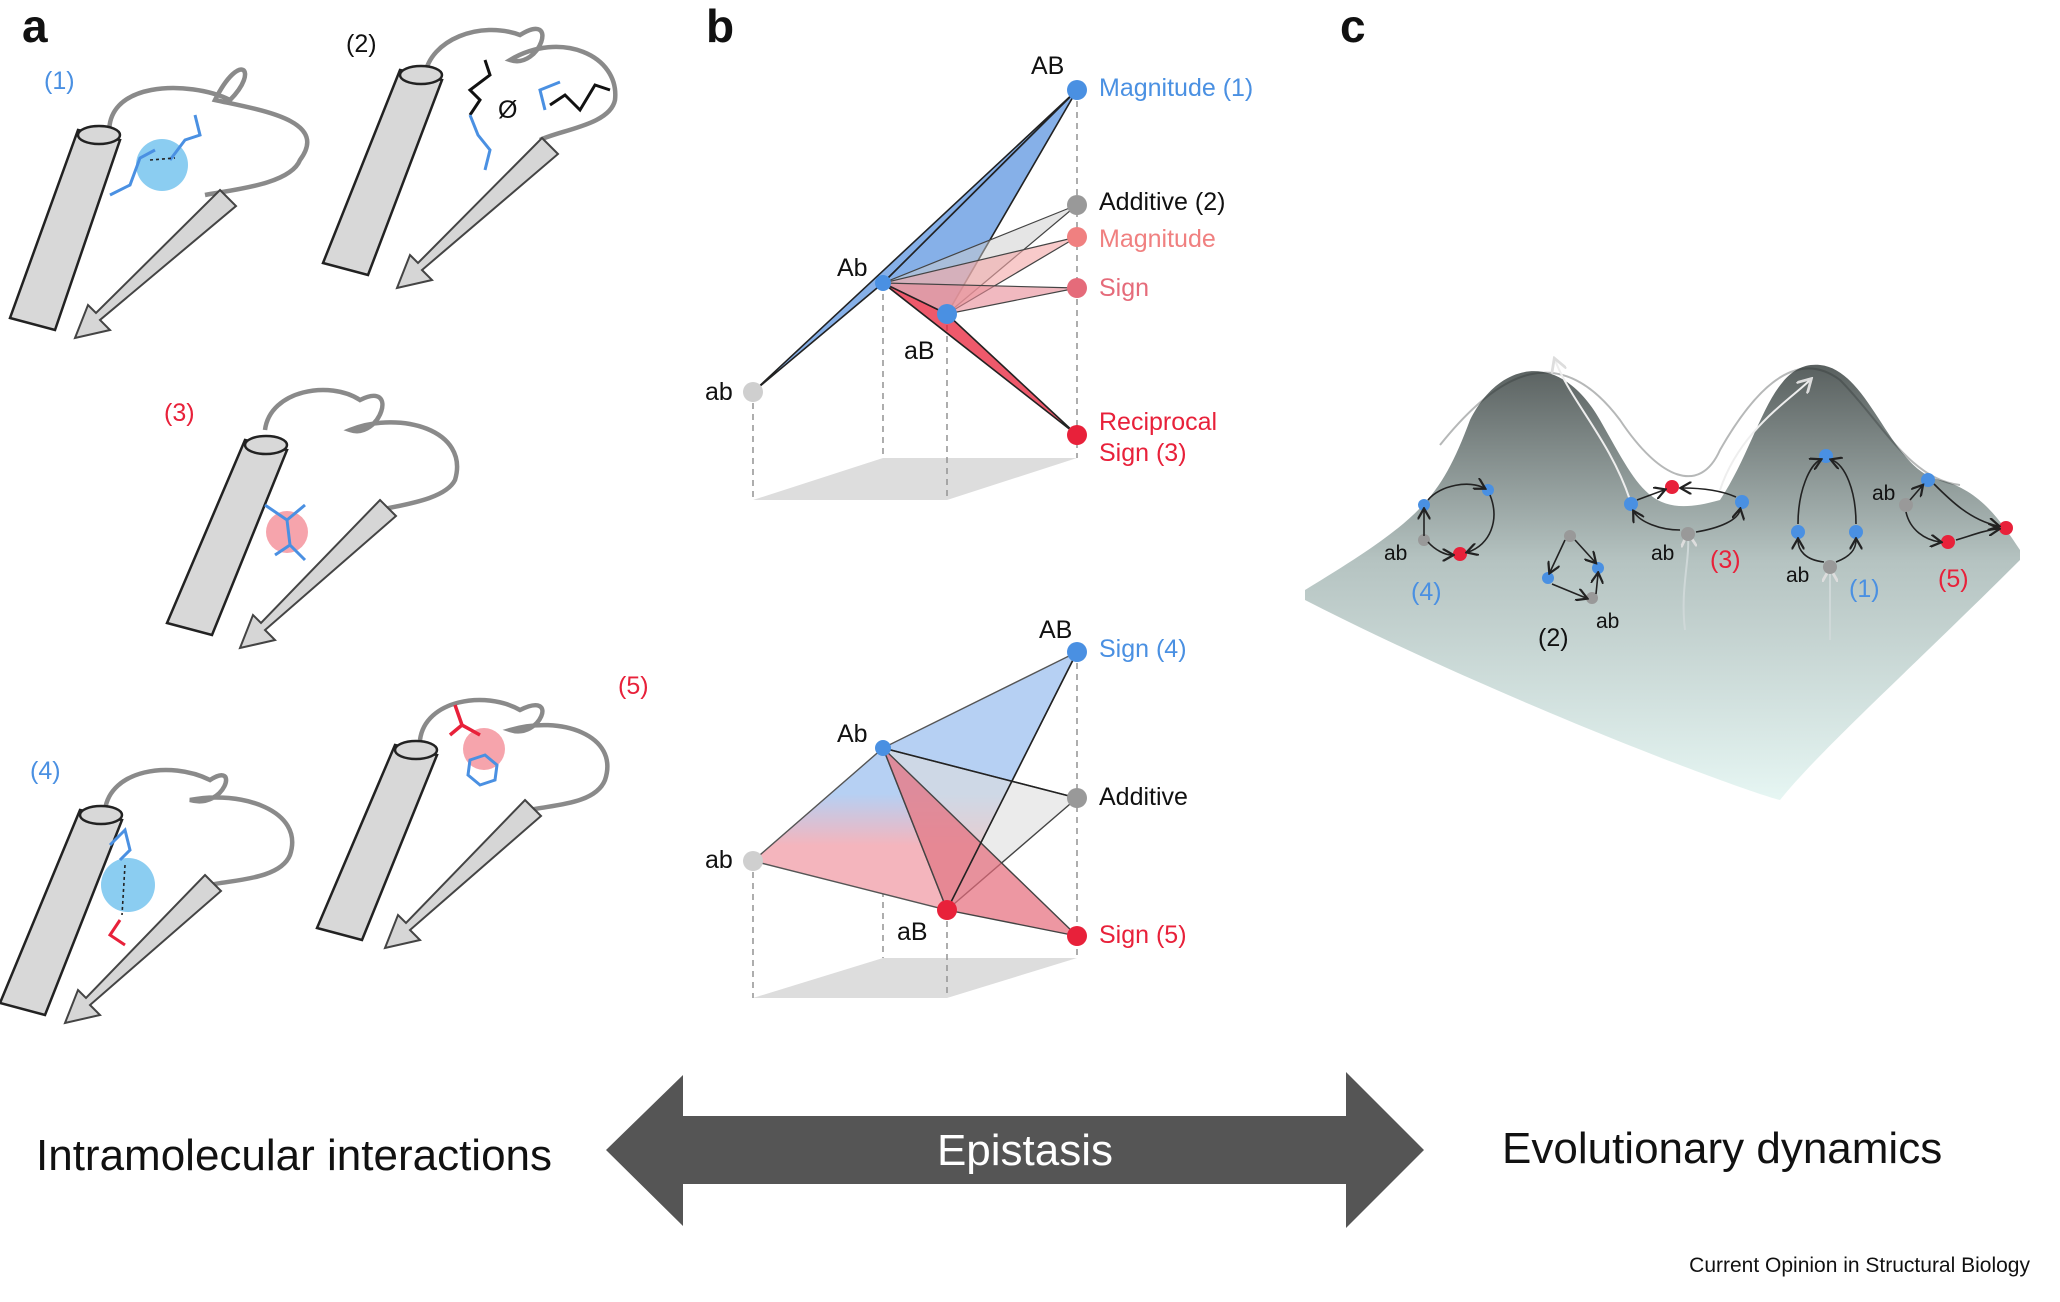 The image size is (2060, 1302). I want to click on label-additive-2: Additive (2), so click(1162, 202).